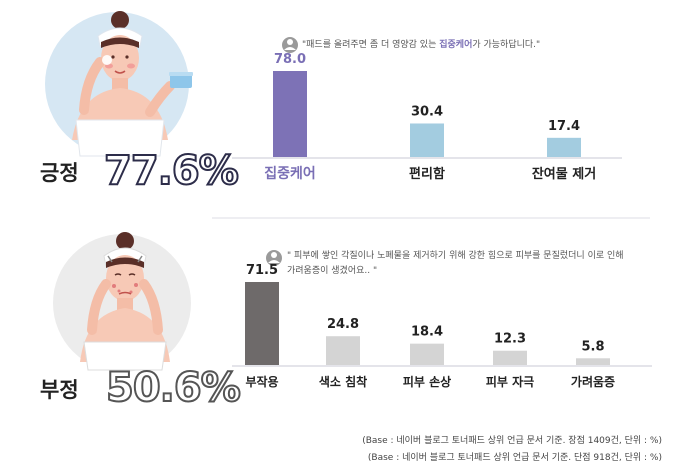 This screenshot has height=473, width=680. What do you see at coordinates (261, 381) in the screenshot?
I see `neg-category-label: 부작용` at bounding box center [261, 381].